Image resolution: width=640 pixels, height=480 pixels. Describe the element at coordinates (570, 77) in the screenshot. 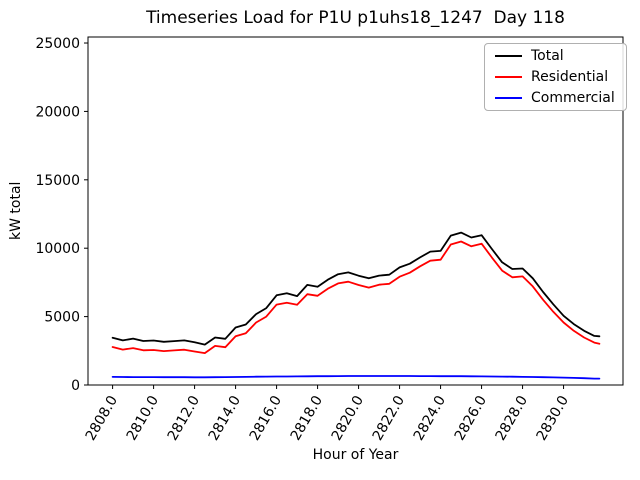

I see `legend-label: Residential` at that location.